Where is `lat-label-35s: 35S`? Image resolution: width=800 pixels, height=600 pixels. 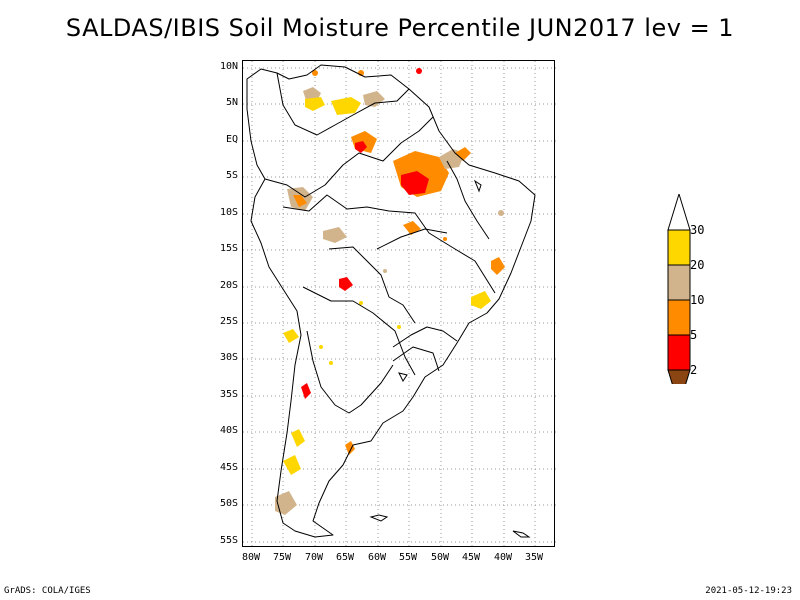
lat-label-35s: 35S is located at coordinates (228, 394).